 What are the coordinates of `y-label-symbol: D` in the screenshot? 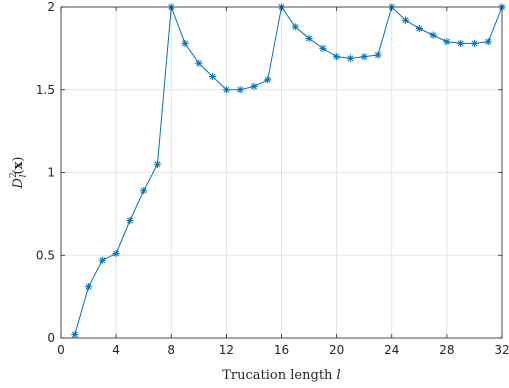 It's located at (18, 183).